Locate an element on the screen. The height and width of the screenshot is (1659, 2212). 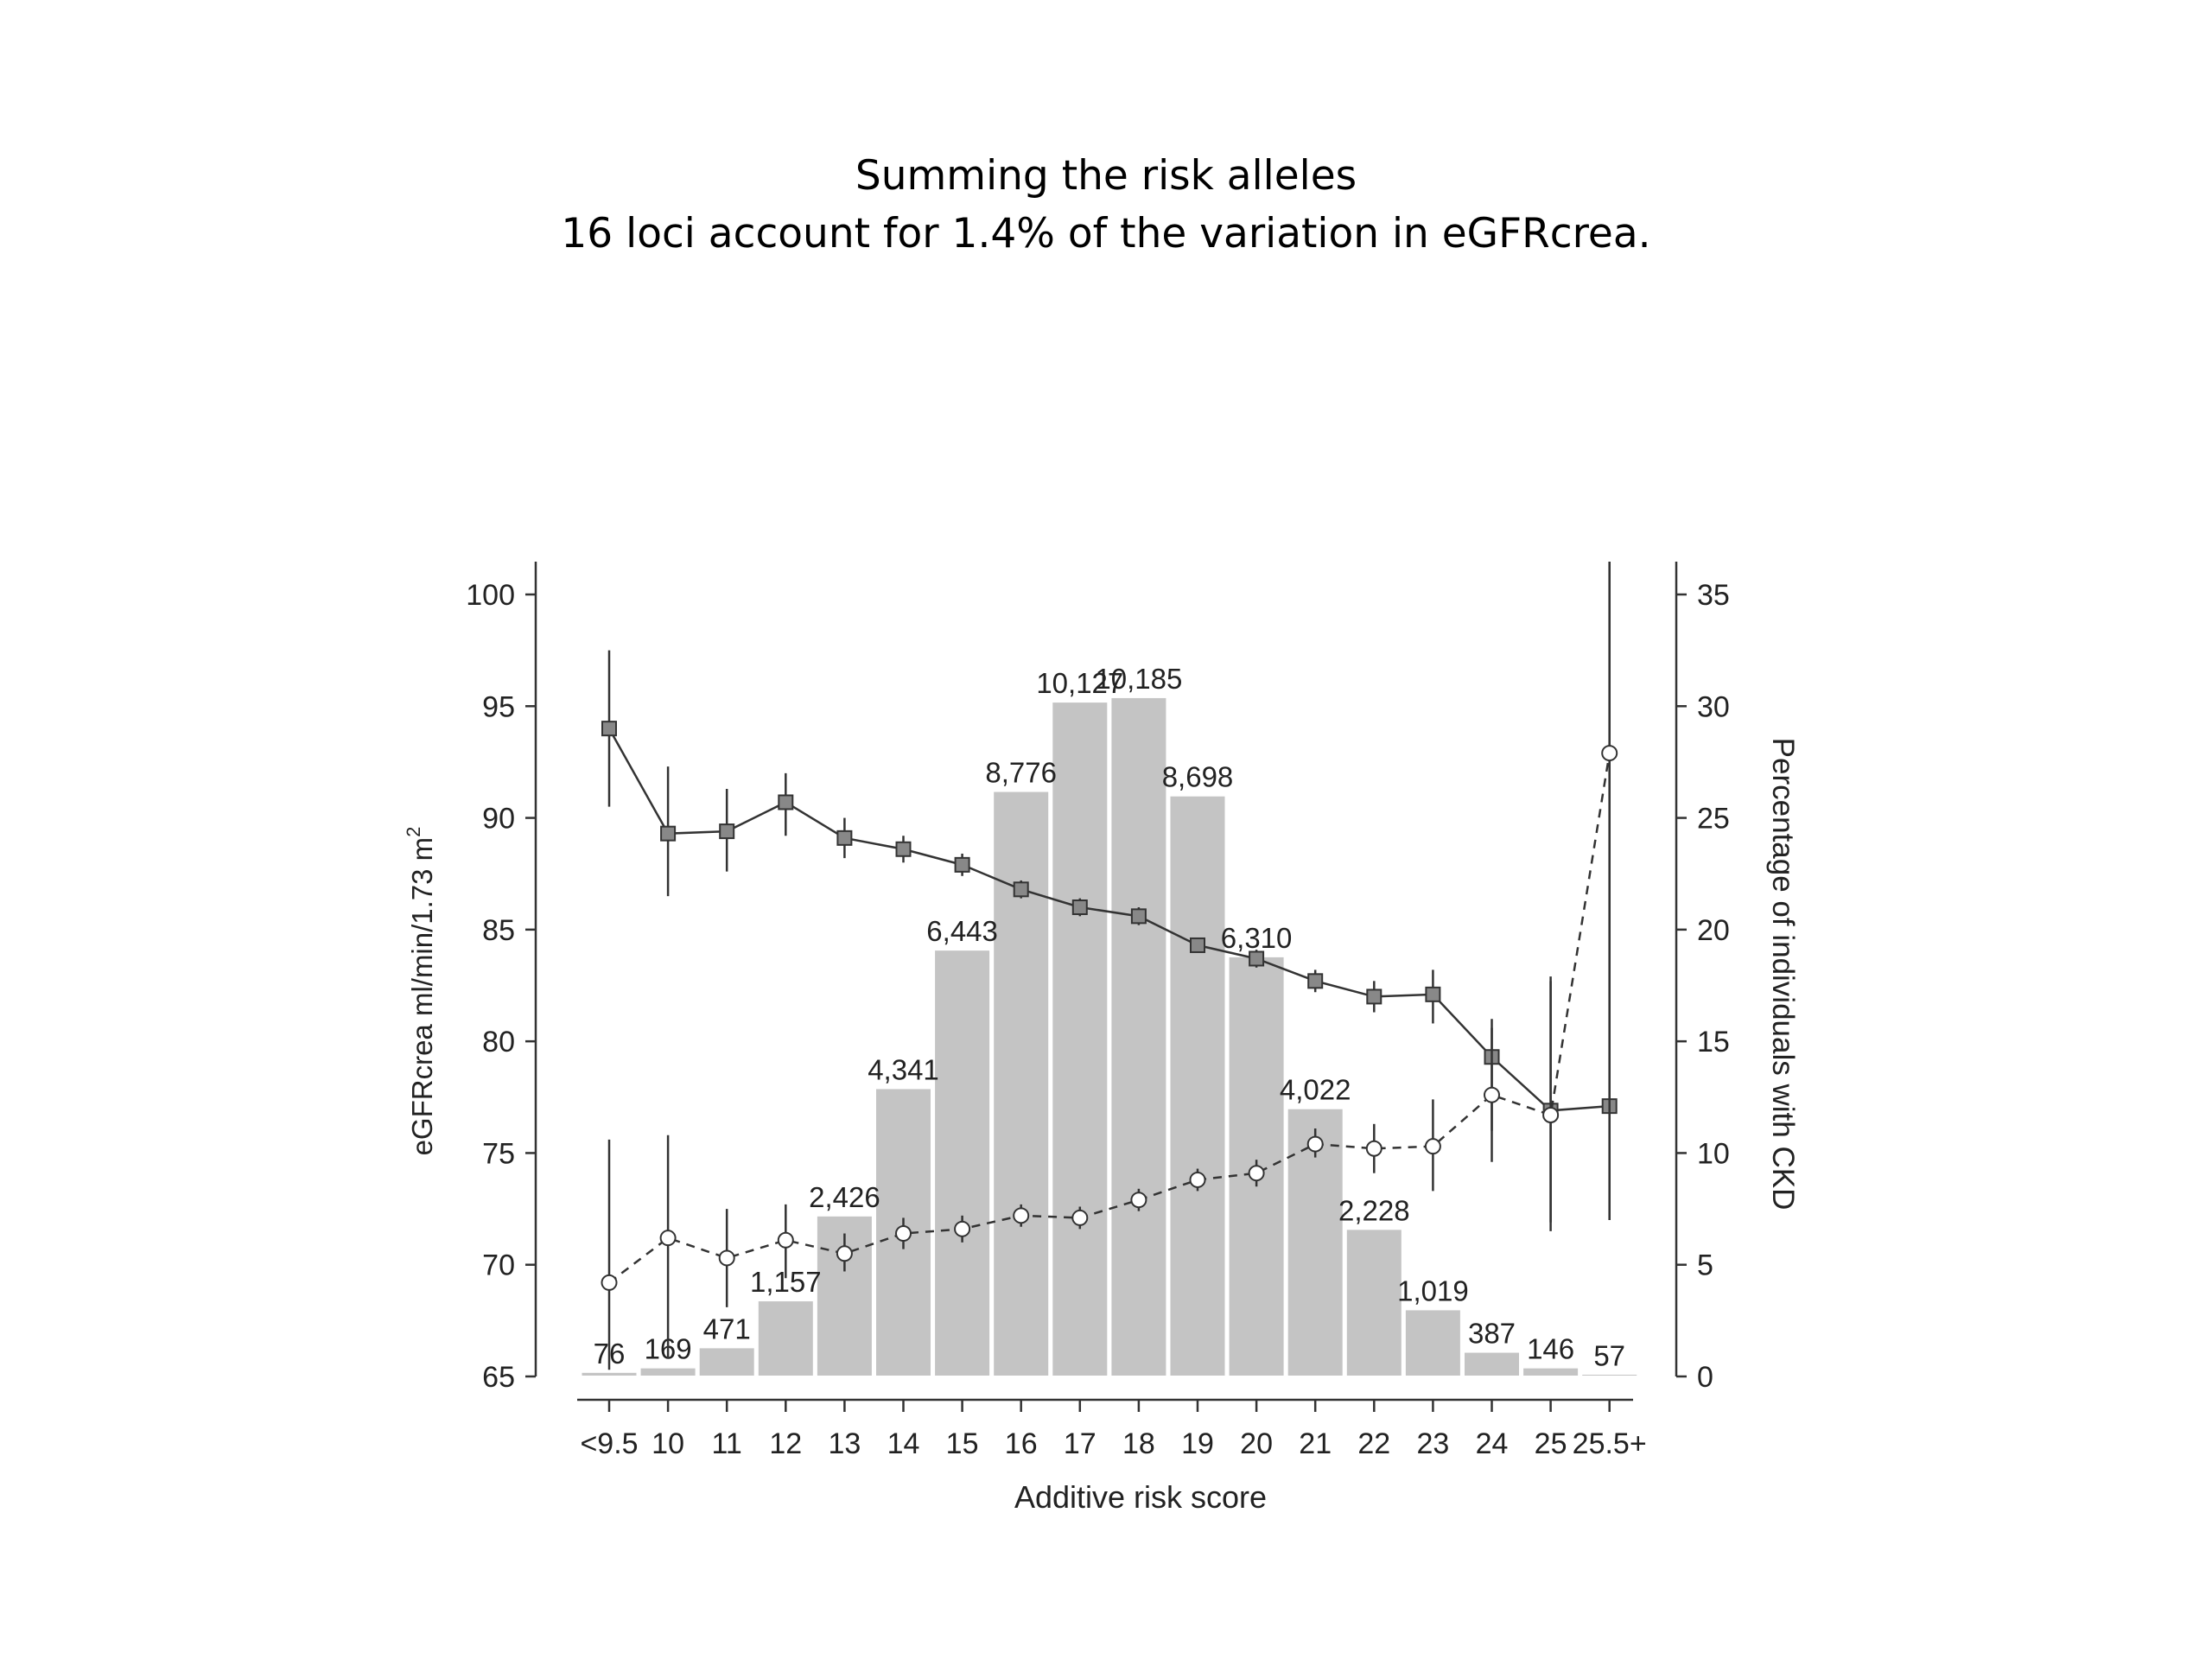
bar-count-label: 387 is located at coordinates (1492, 1334).